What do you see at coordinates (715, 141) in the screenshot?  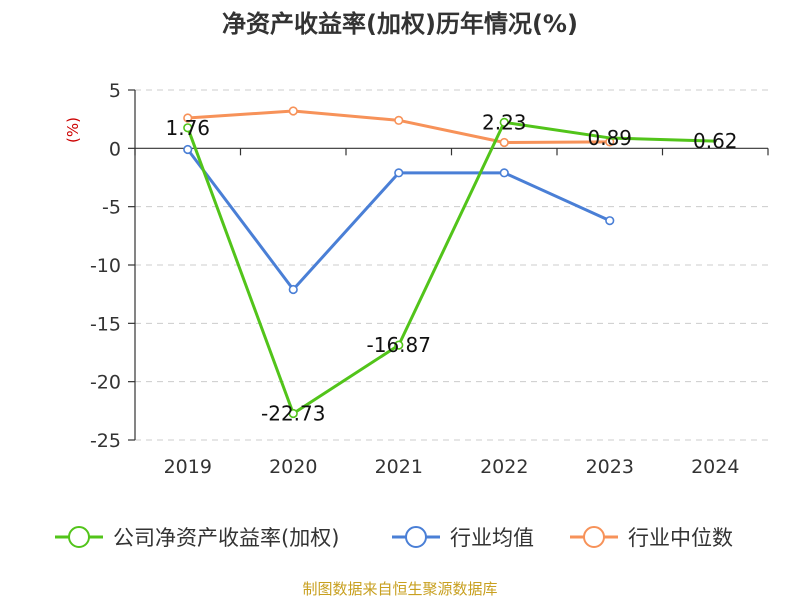 I see `data-label: 0.62` at bounding box center [715, 141].